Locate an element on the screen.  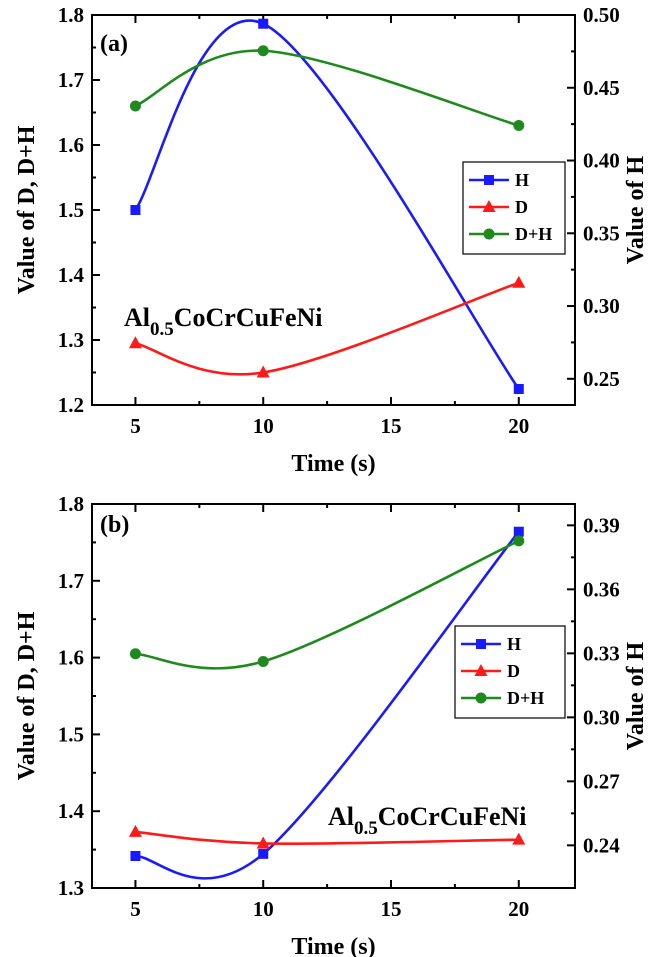
y2-tick-label: 0.33 is located at coordinates (601, 653).